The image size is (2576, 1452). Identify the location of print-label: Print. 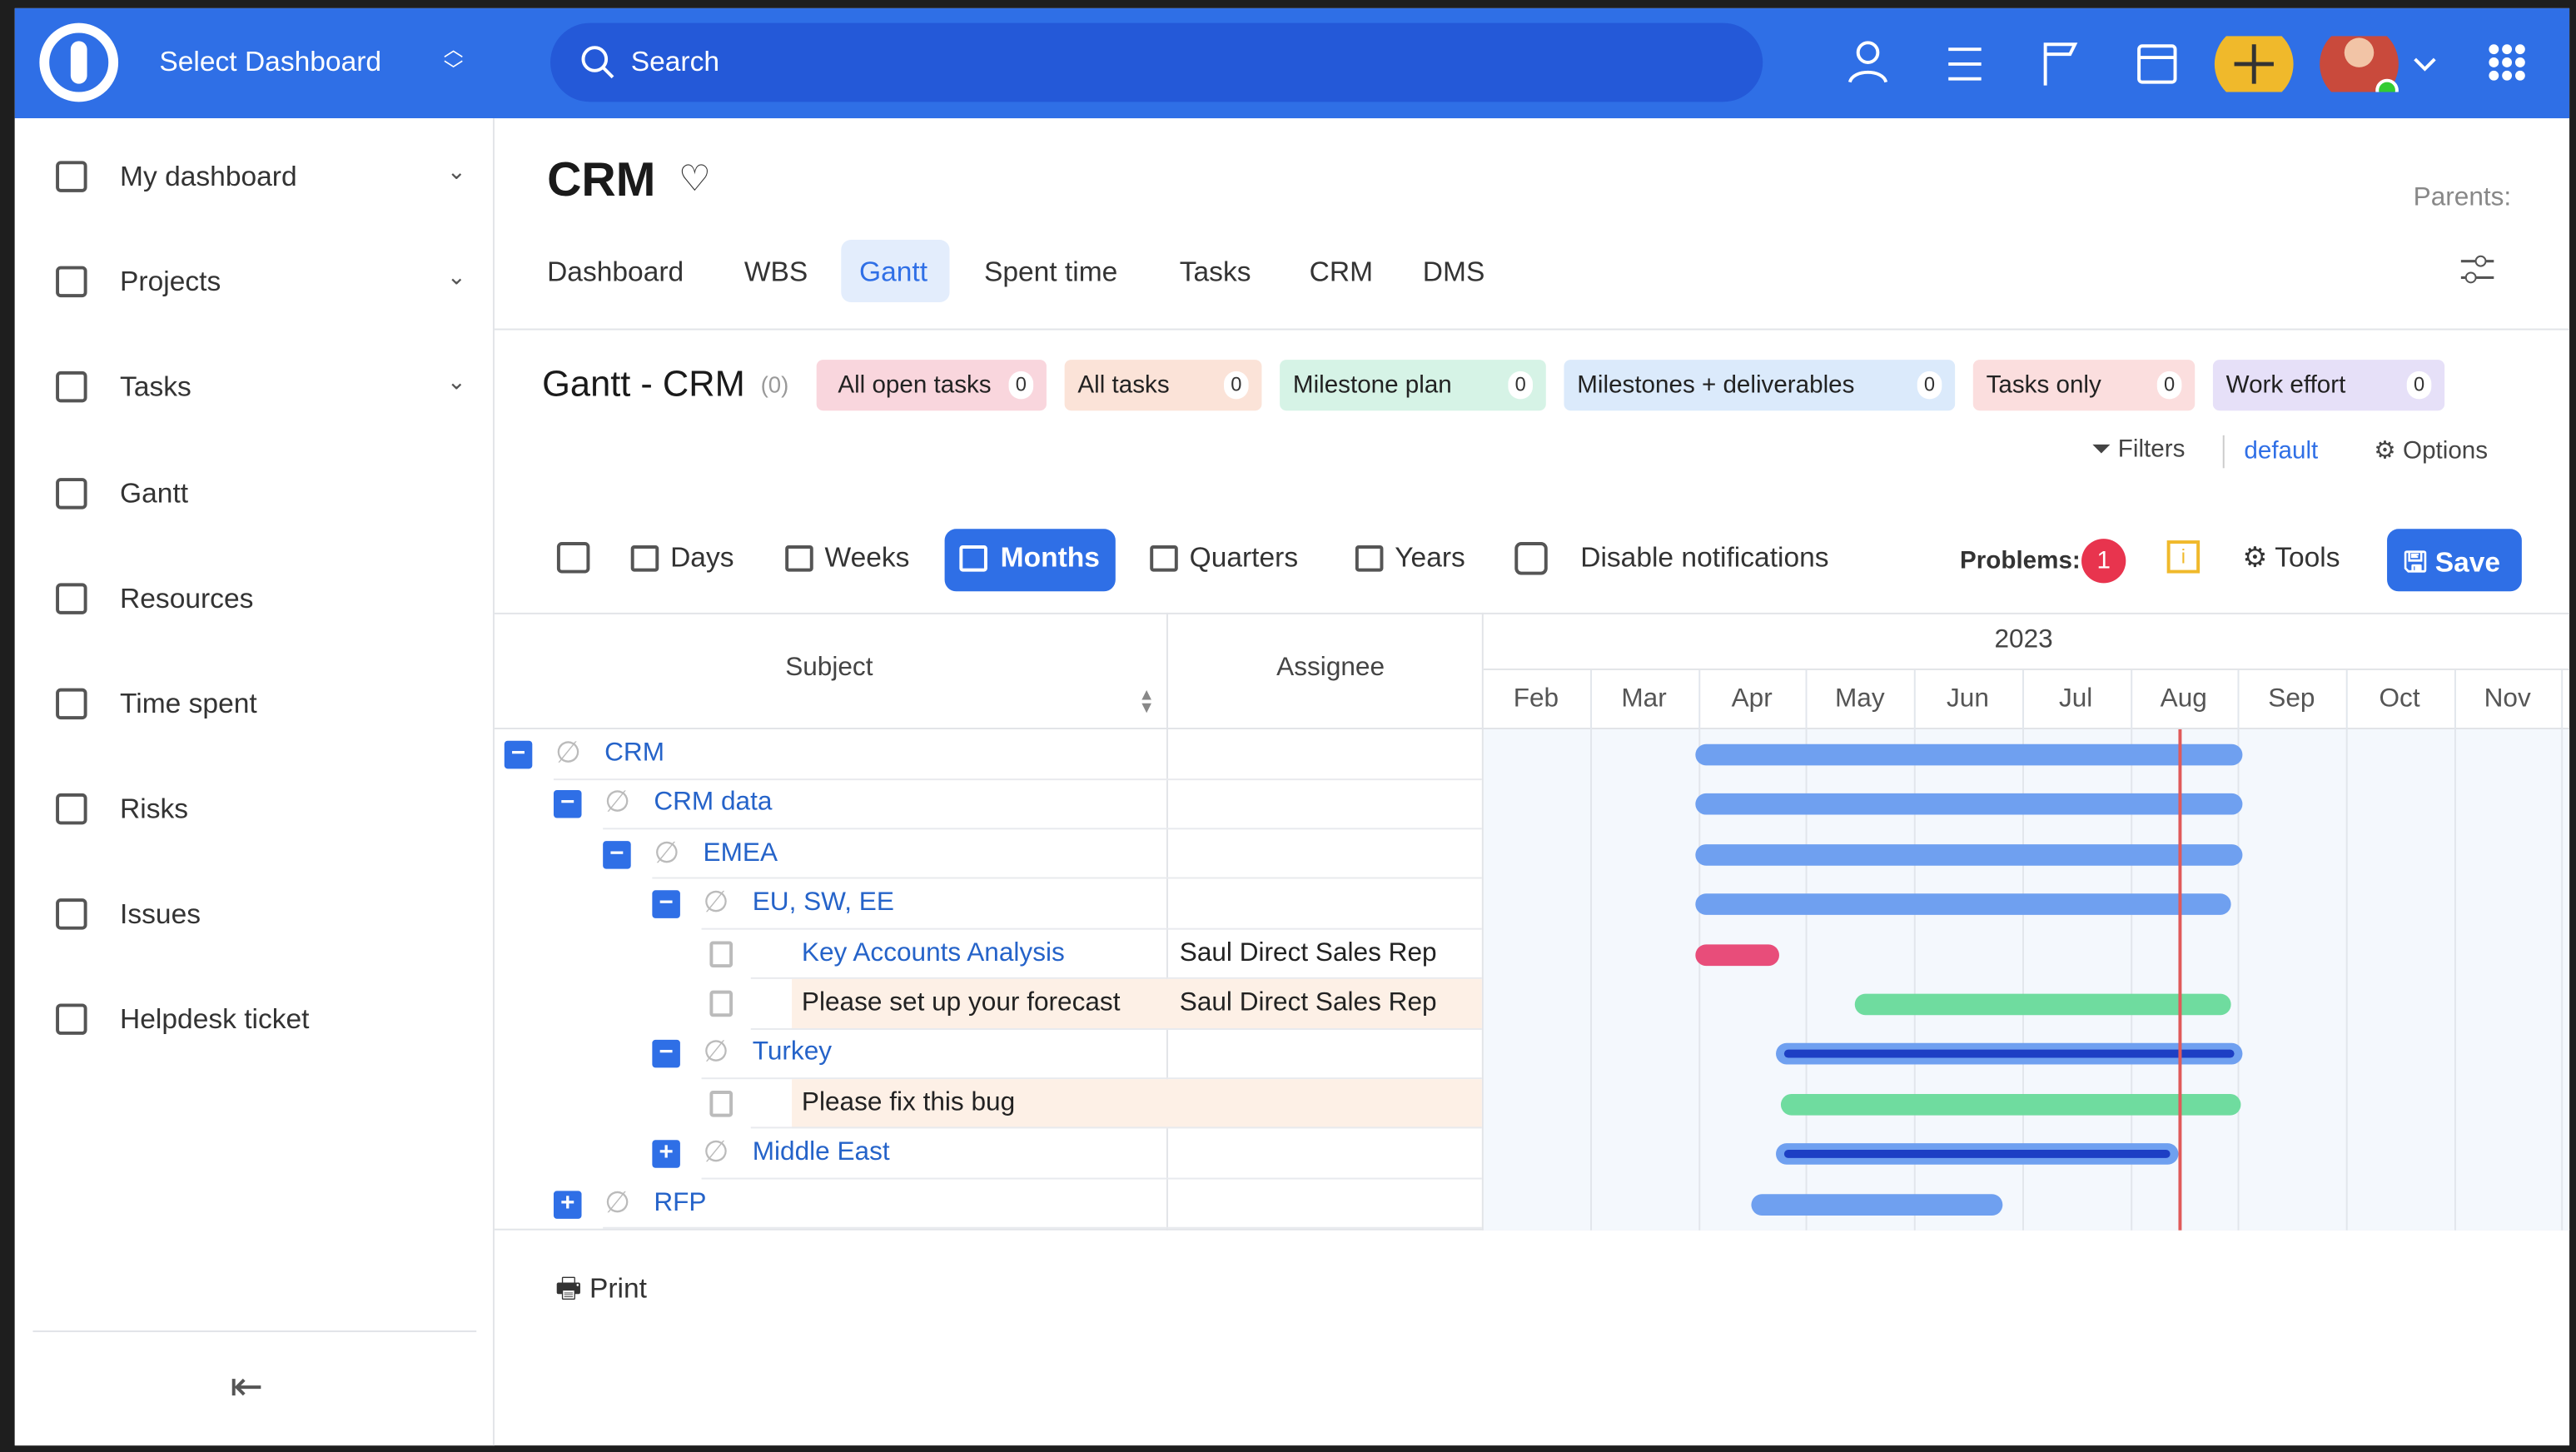
(618, 1288).